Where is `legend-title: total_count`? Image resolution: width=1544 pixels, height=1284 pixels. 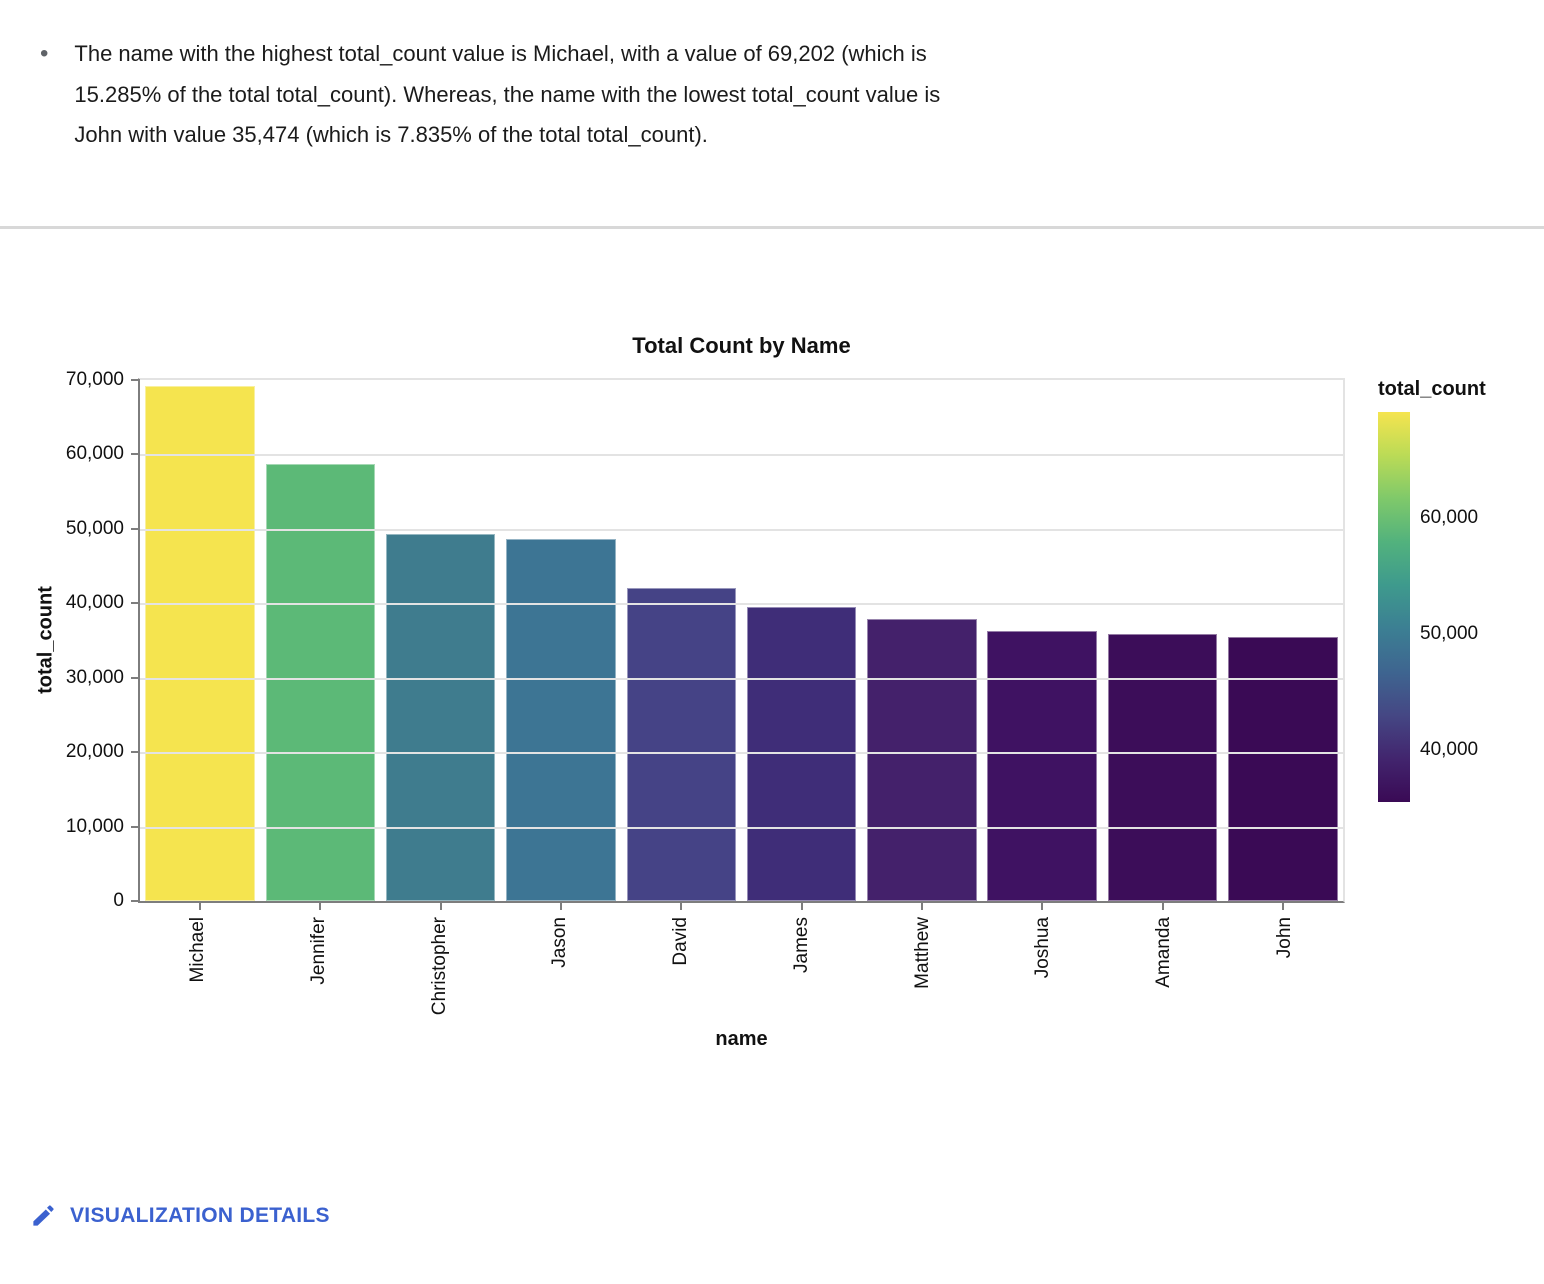 legend-title: total_count is located at coordinates (1432, 389).